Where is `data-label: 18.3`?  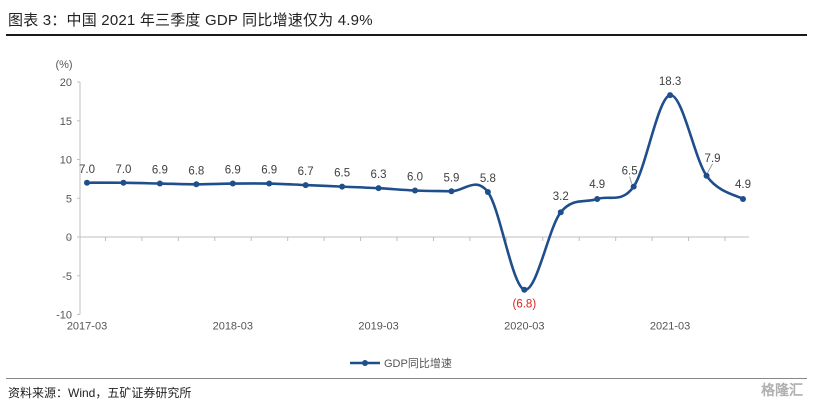 data-label: 18.3 is located at coordinates (670, 82).